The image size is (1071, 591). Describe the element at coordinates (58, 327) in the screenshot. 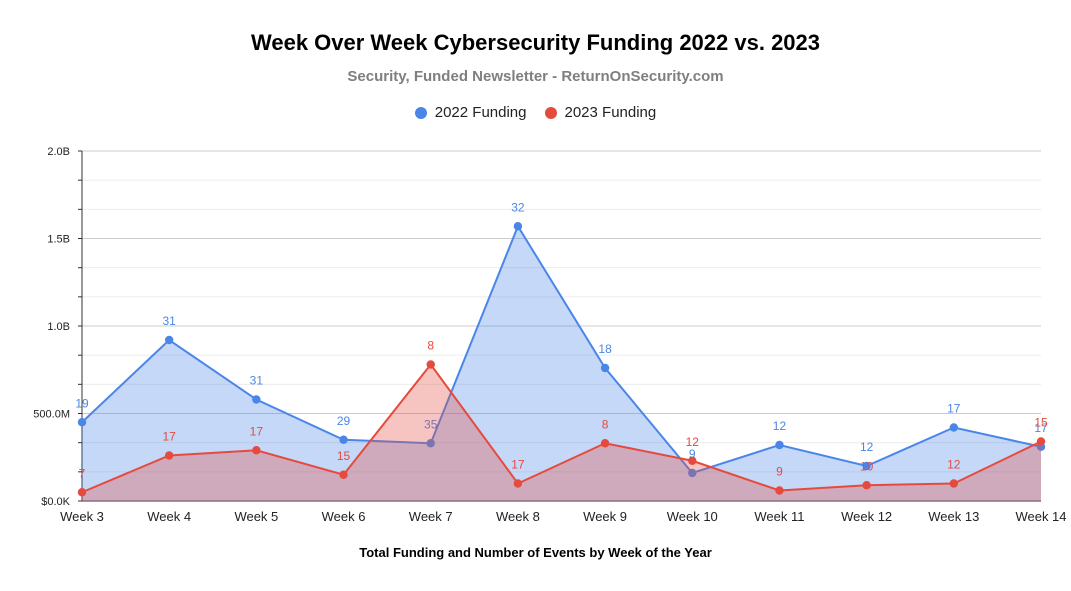

I see `y-tick-label: 1.0B` at that location.